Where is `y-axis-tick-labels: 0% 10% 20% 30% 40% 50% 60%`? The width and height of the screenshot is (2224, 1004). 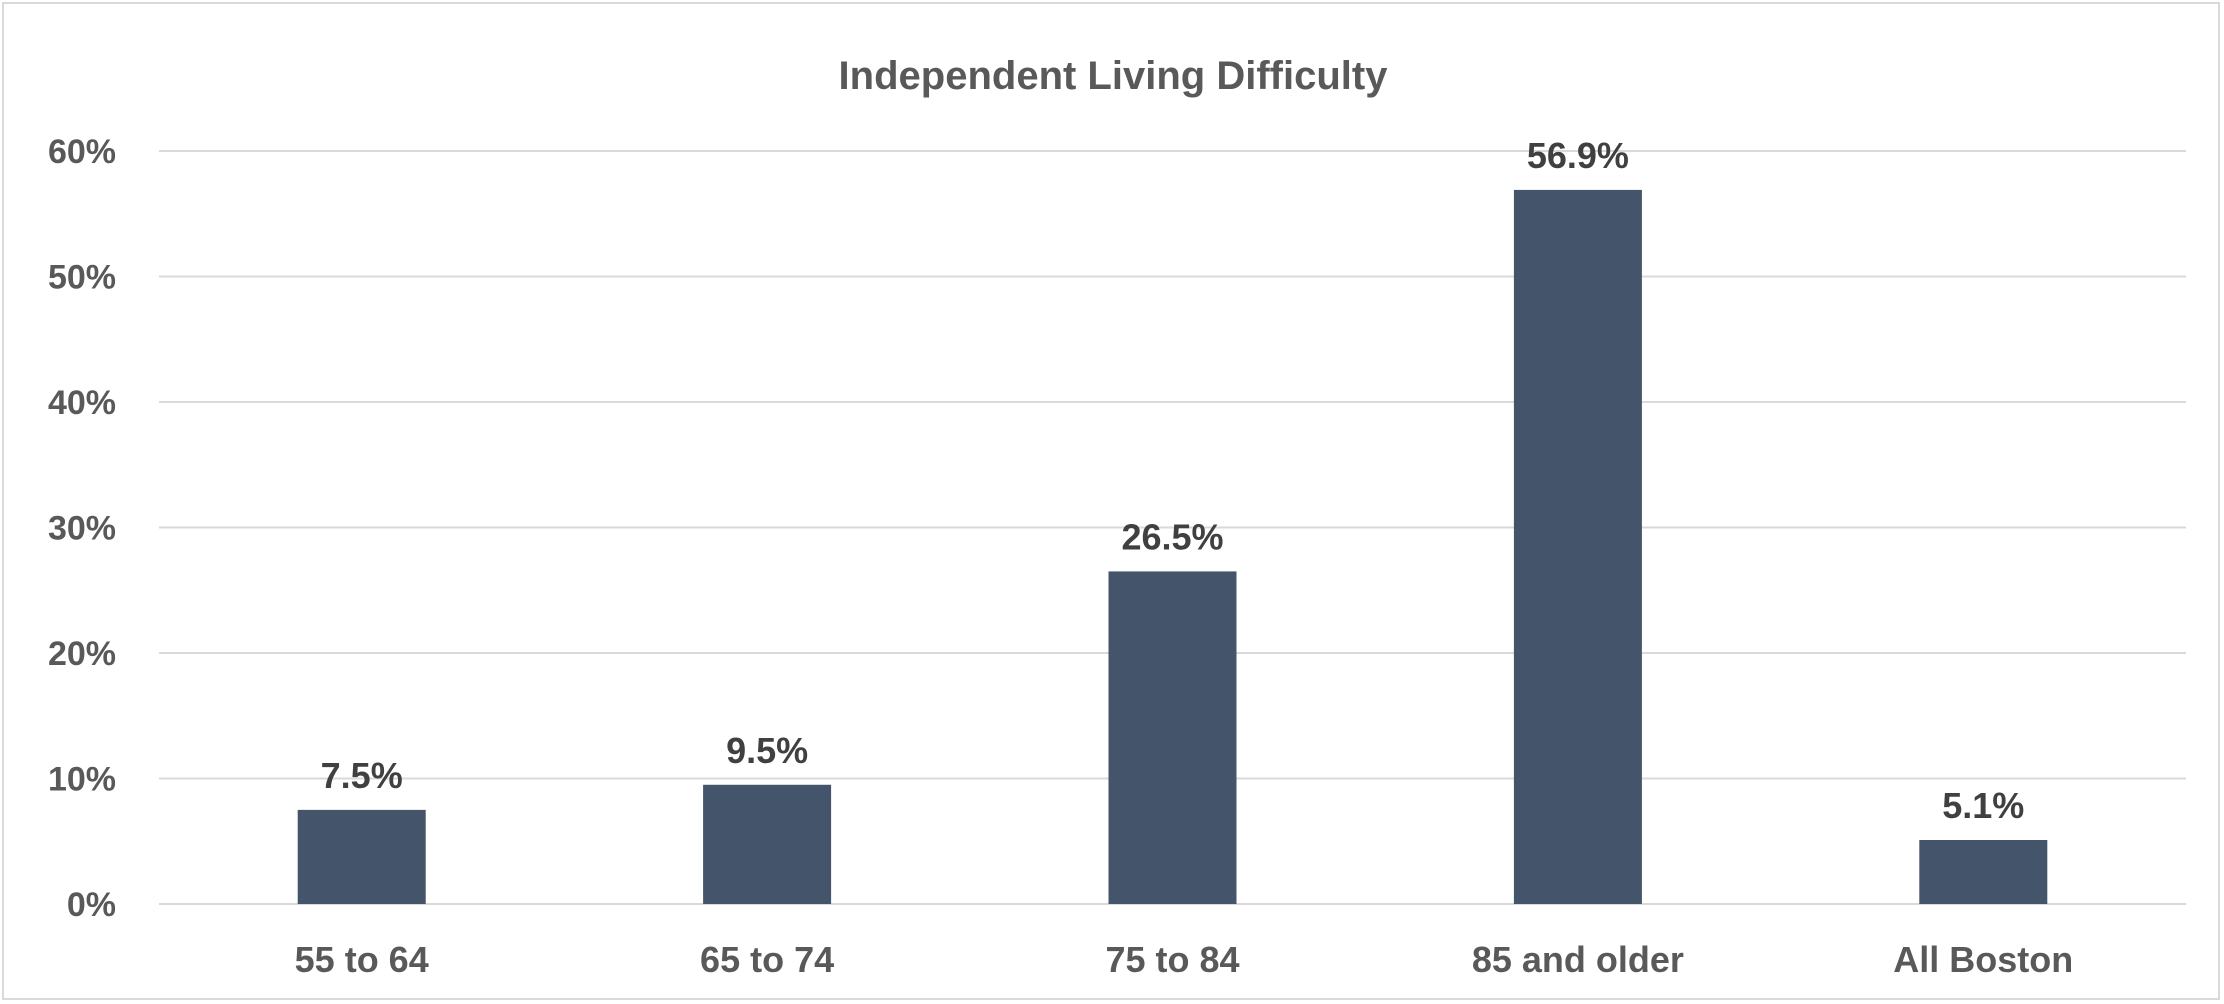
y-axis-tick-labels: 0% 10% 20% 30% 40% 50% 60% is located at coordinates (82, 528).